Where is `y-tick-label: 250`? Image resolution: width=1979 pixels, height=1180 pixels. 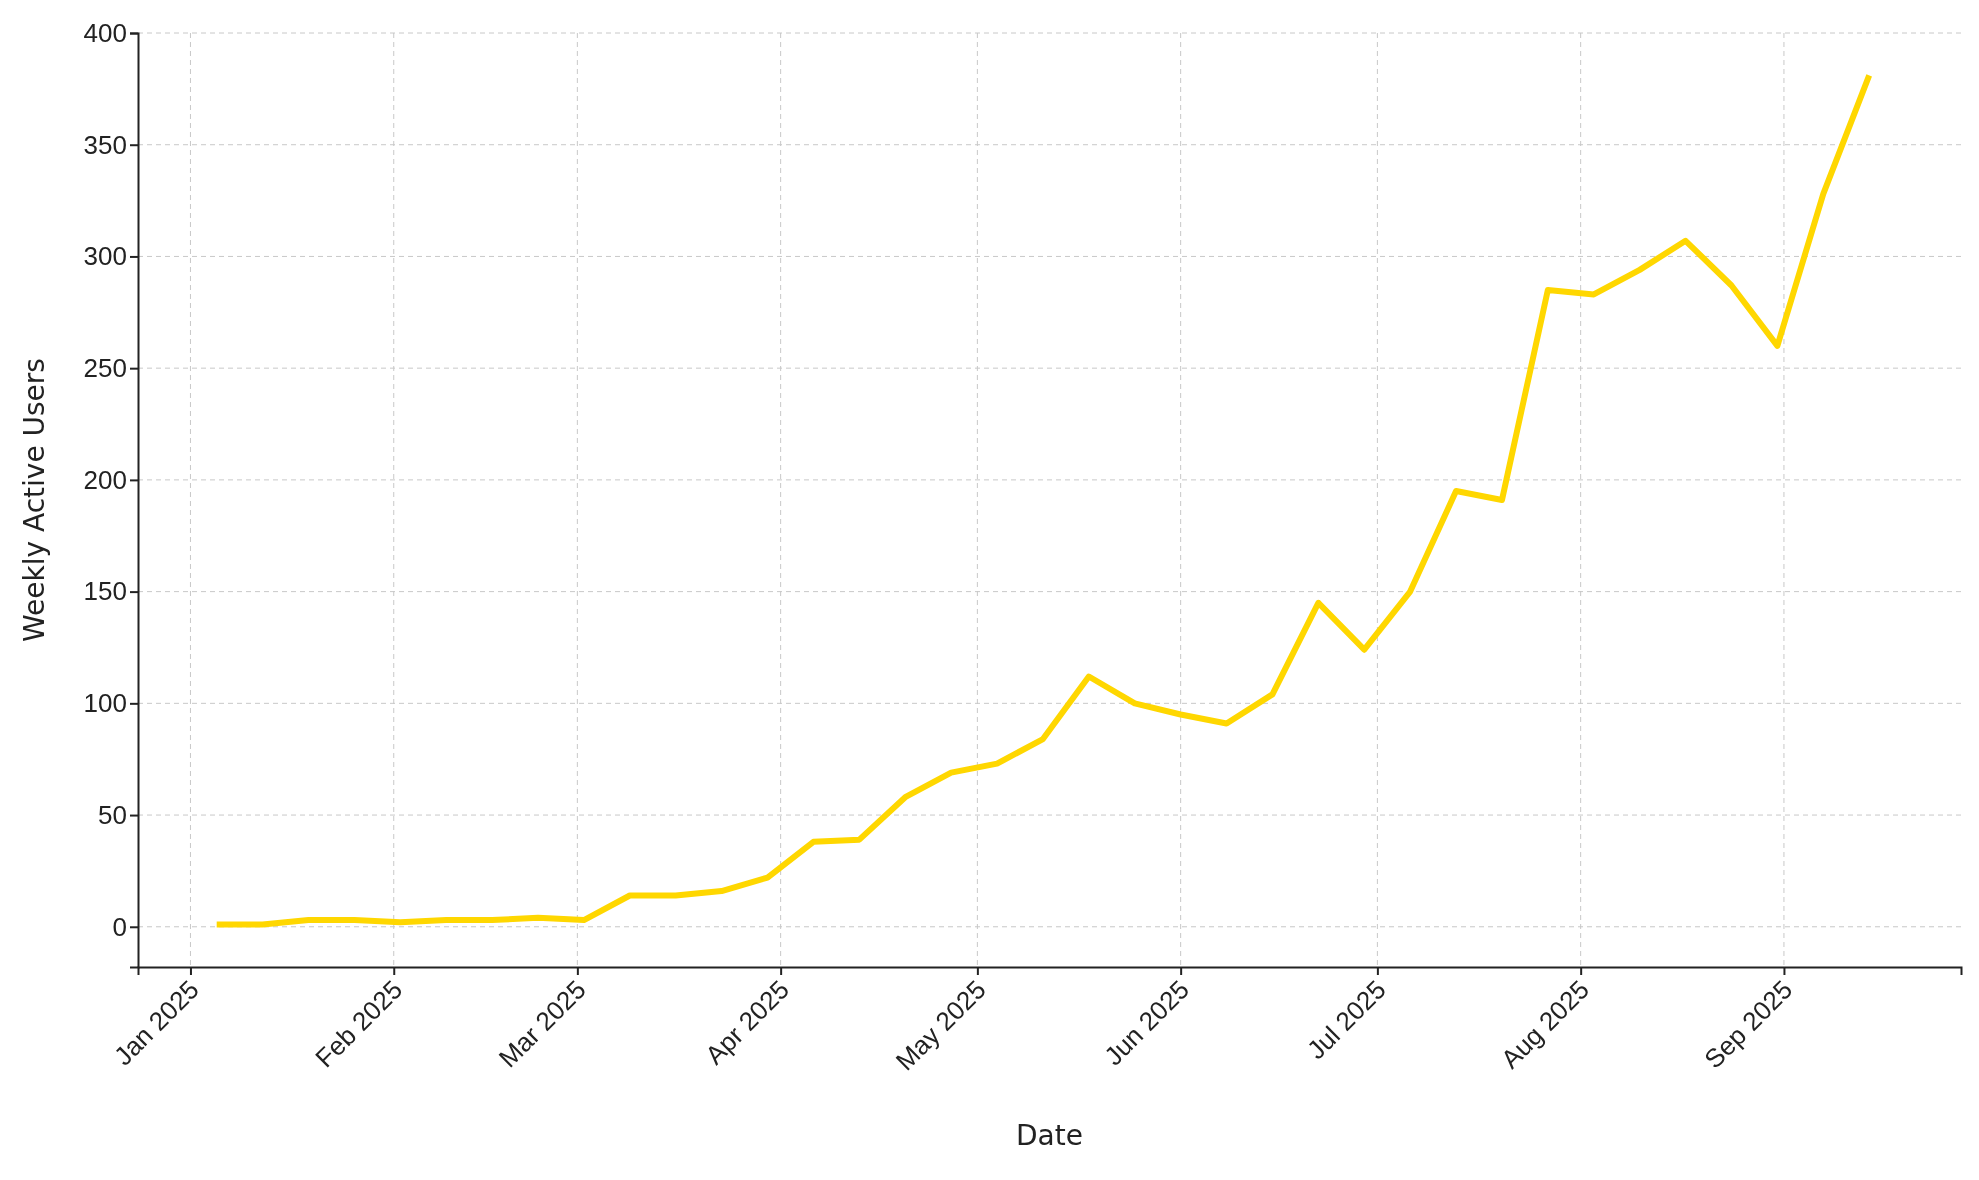
y-tick-label: 250 is located at coordinates (105, 367).